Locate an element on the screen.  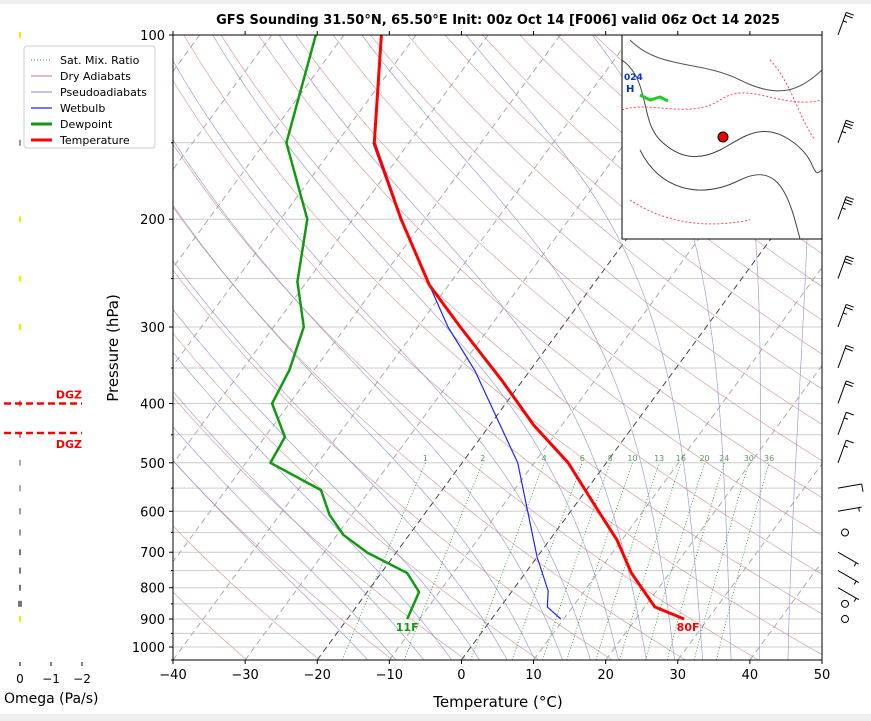
dgz-label: DGZ is located at coordinates (69, 444).